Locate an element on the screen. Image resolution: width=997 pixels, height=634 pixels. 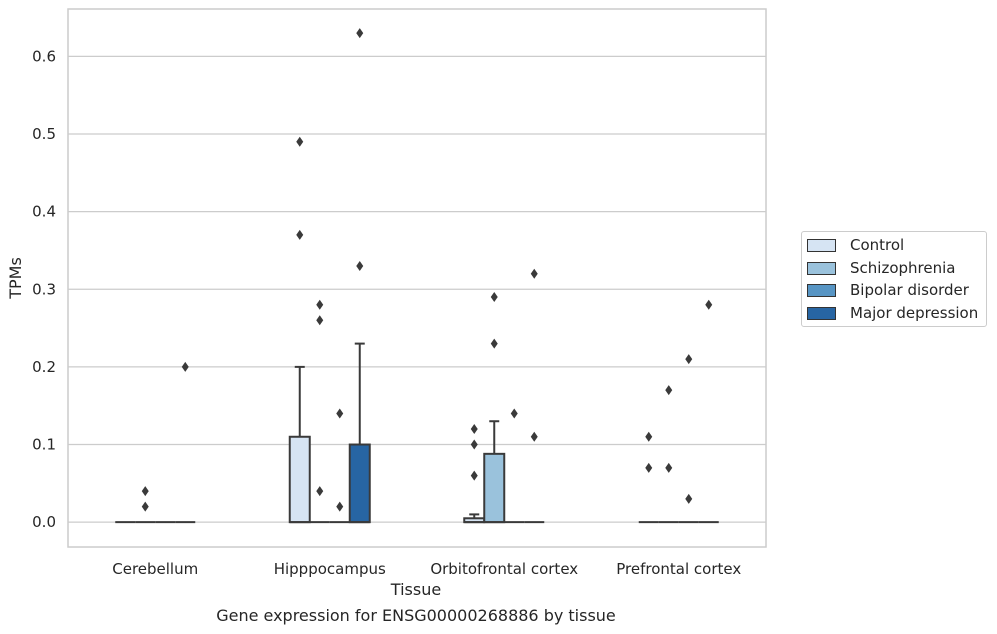
legend-swatch-control is located at coordinates (821, 245).